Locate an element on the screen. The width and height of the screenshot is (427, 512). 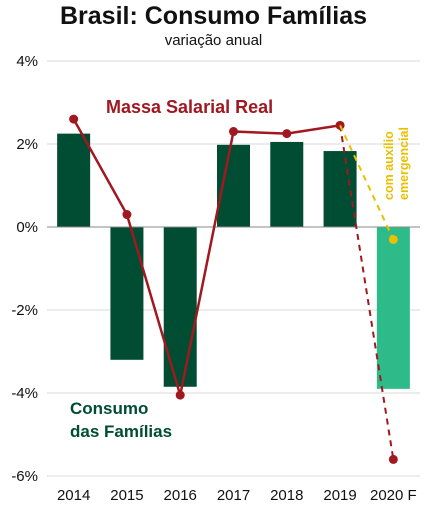
bar-2014 is located at coordinates (74, 180).